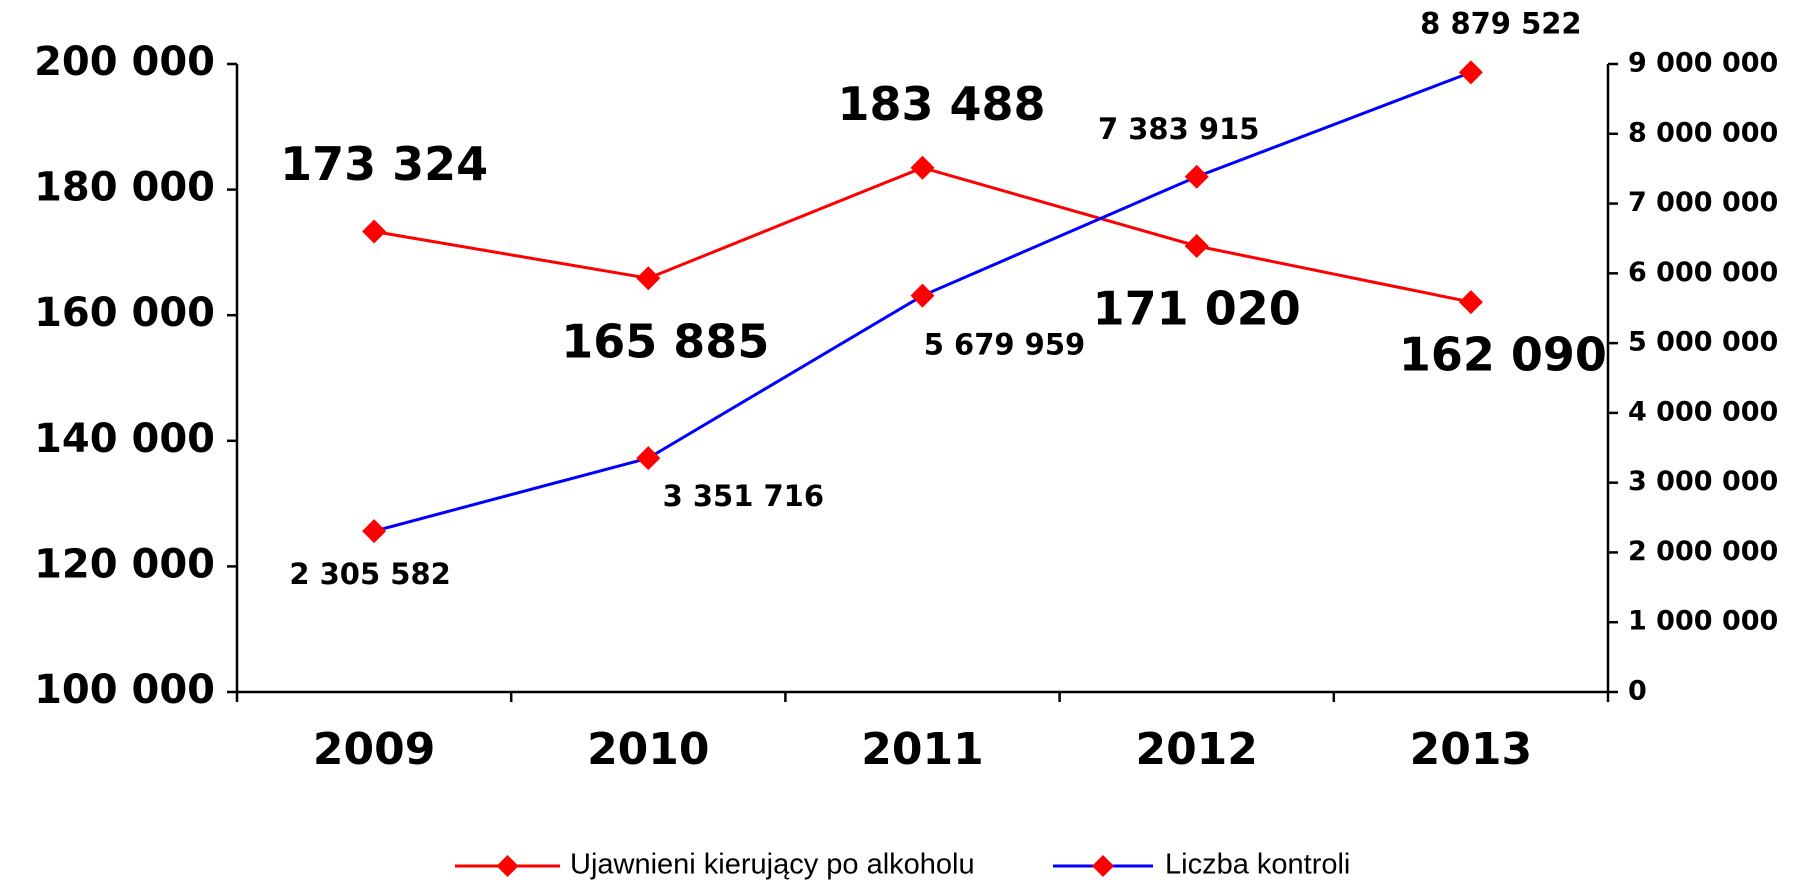 The height and width of the screenshot is (883, 1805). Describe the element at coordinates (1196, 749) in the screenshot. I see `x-tick-label: 2012` at that location.